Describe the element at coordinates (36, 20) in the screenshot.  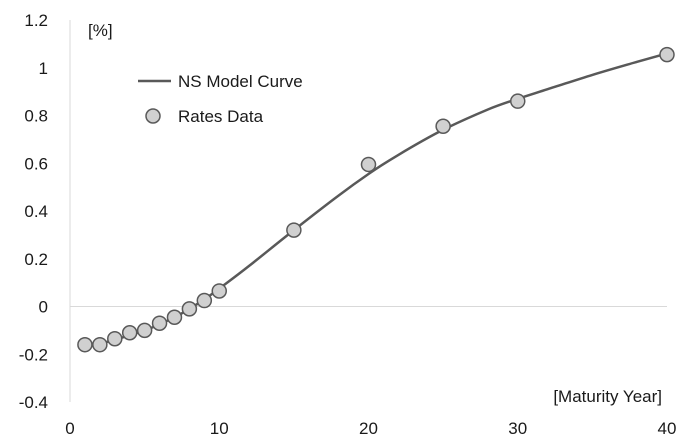
I see `y-tick-label: 1.2` at that location.